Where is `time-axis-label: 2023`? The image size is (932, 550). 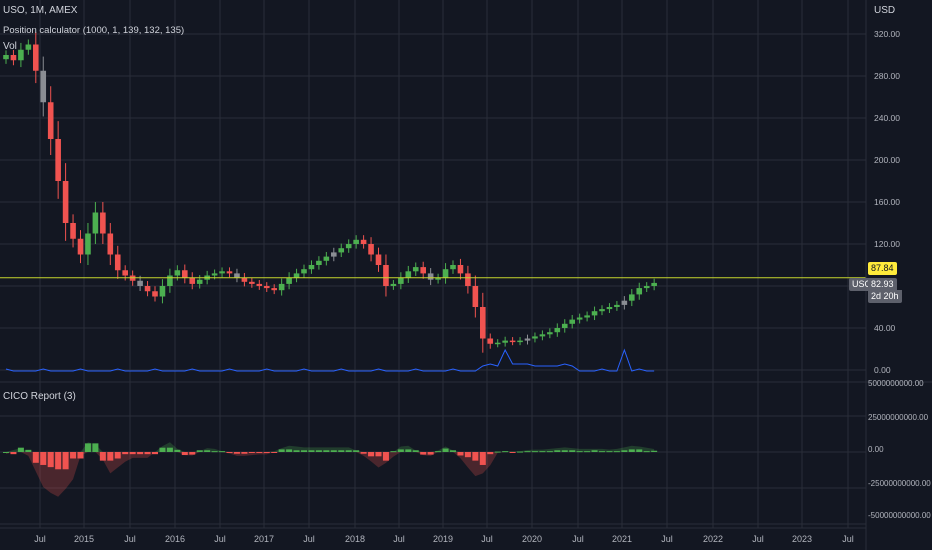
time-axis-label: 2023 is located at coordinates (802, 539).